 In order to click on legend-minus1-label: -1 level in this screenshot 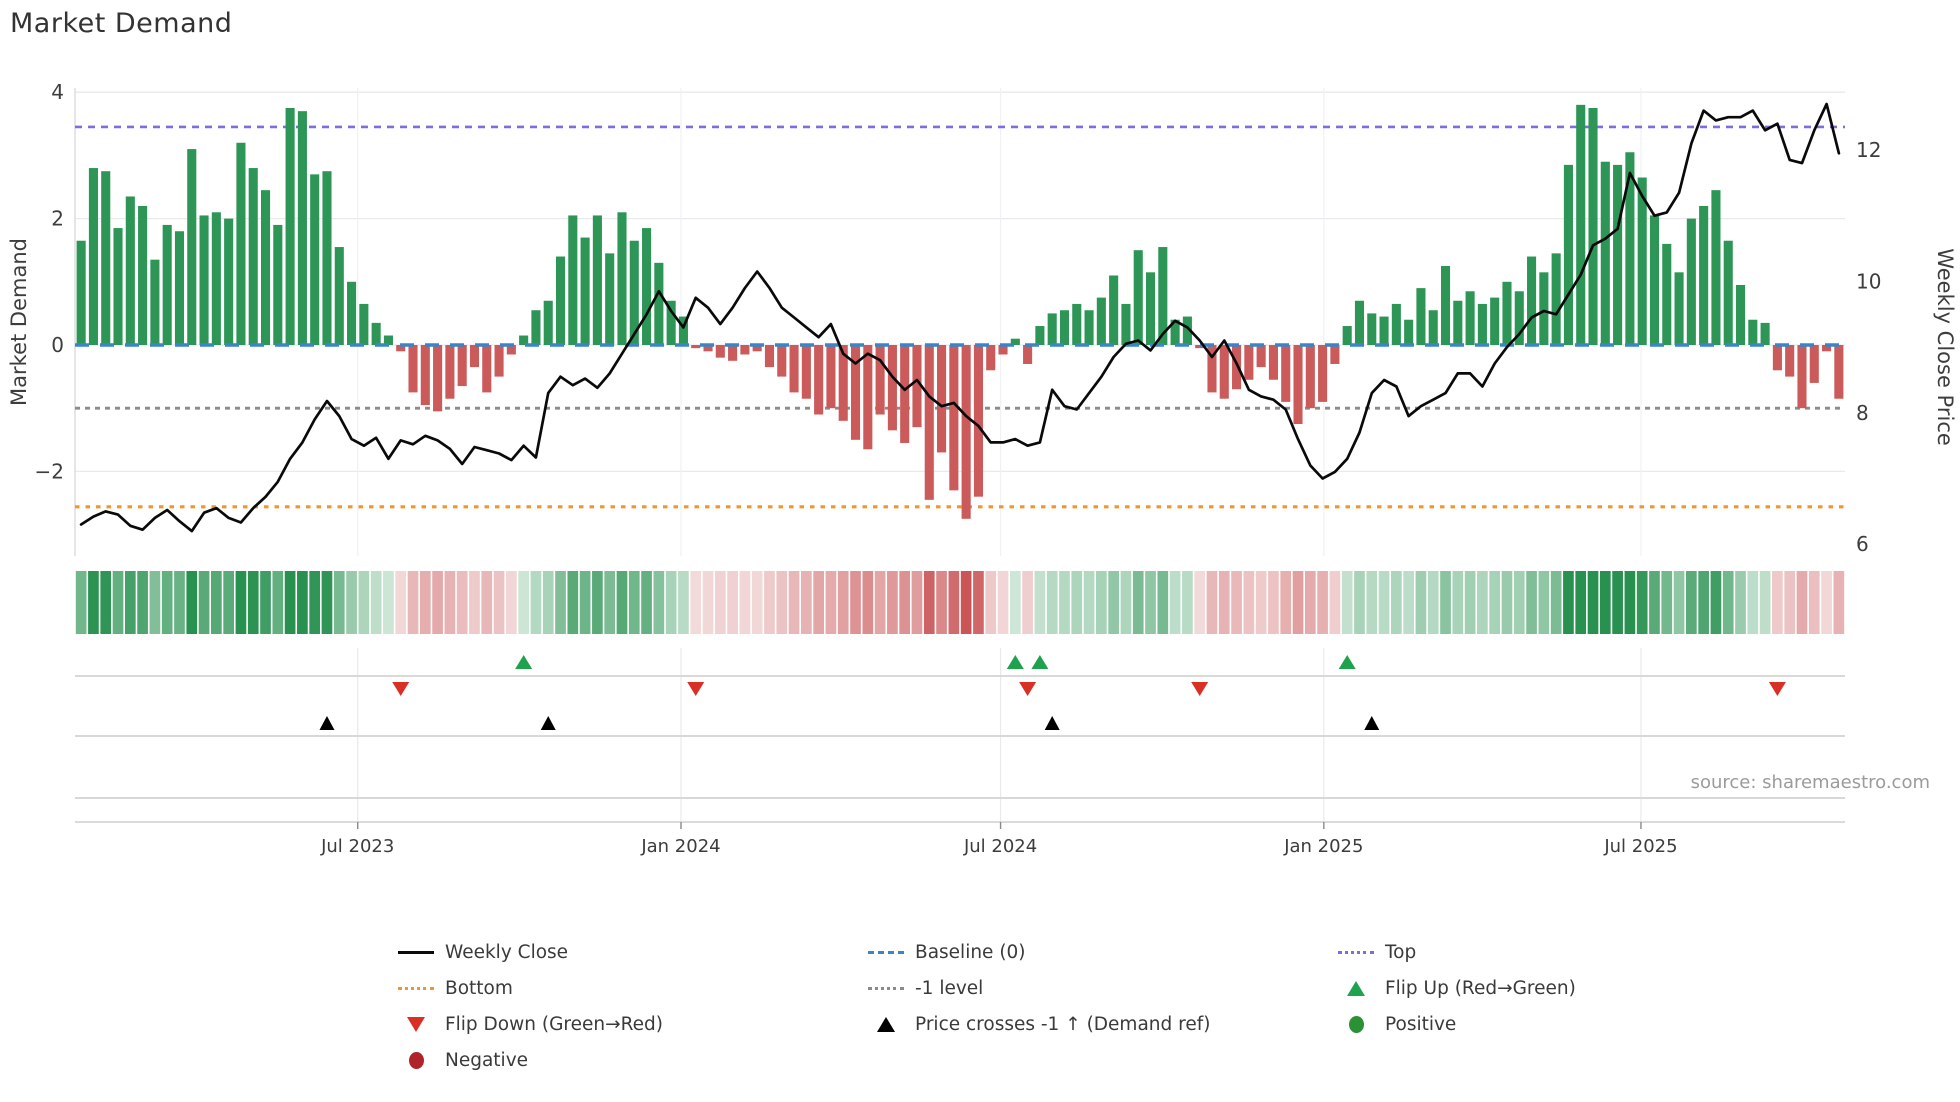, I will do `click(949, 988)`.